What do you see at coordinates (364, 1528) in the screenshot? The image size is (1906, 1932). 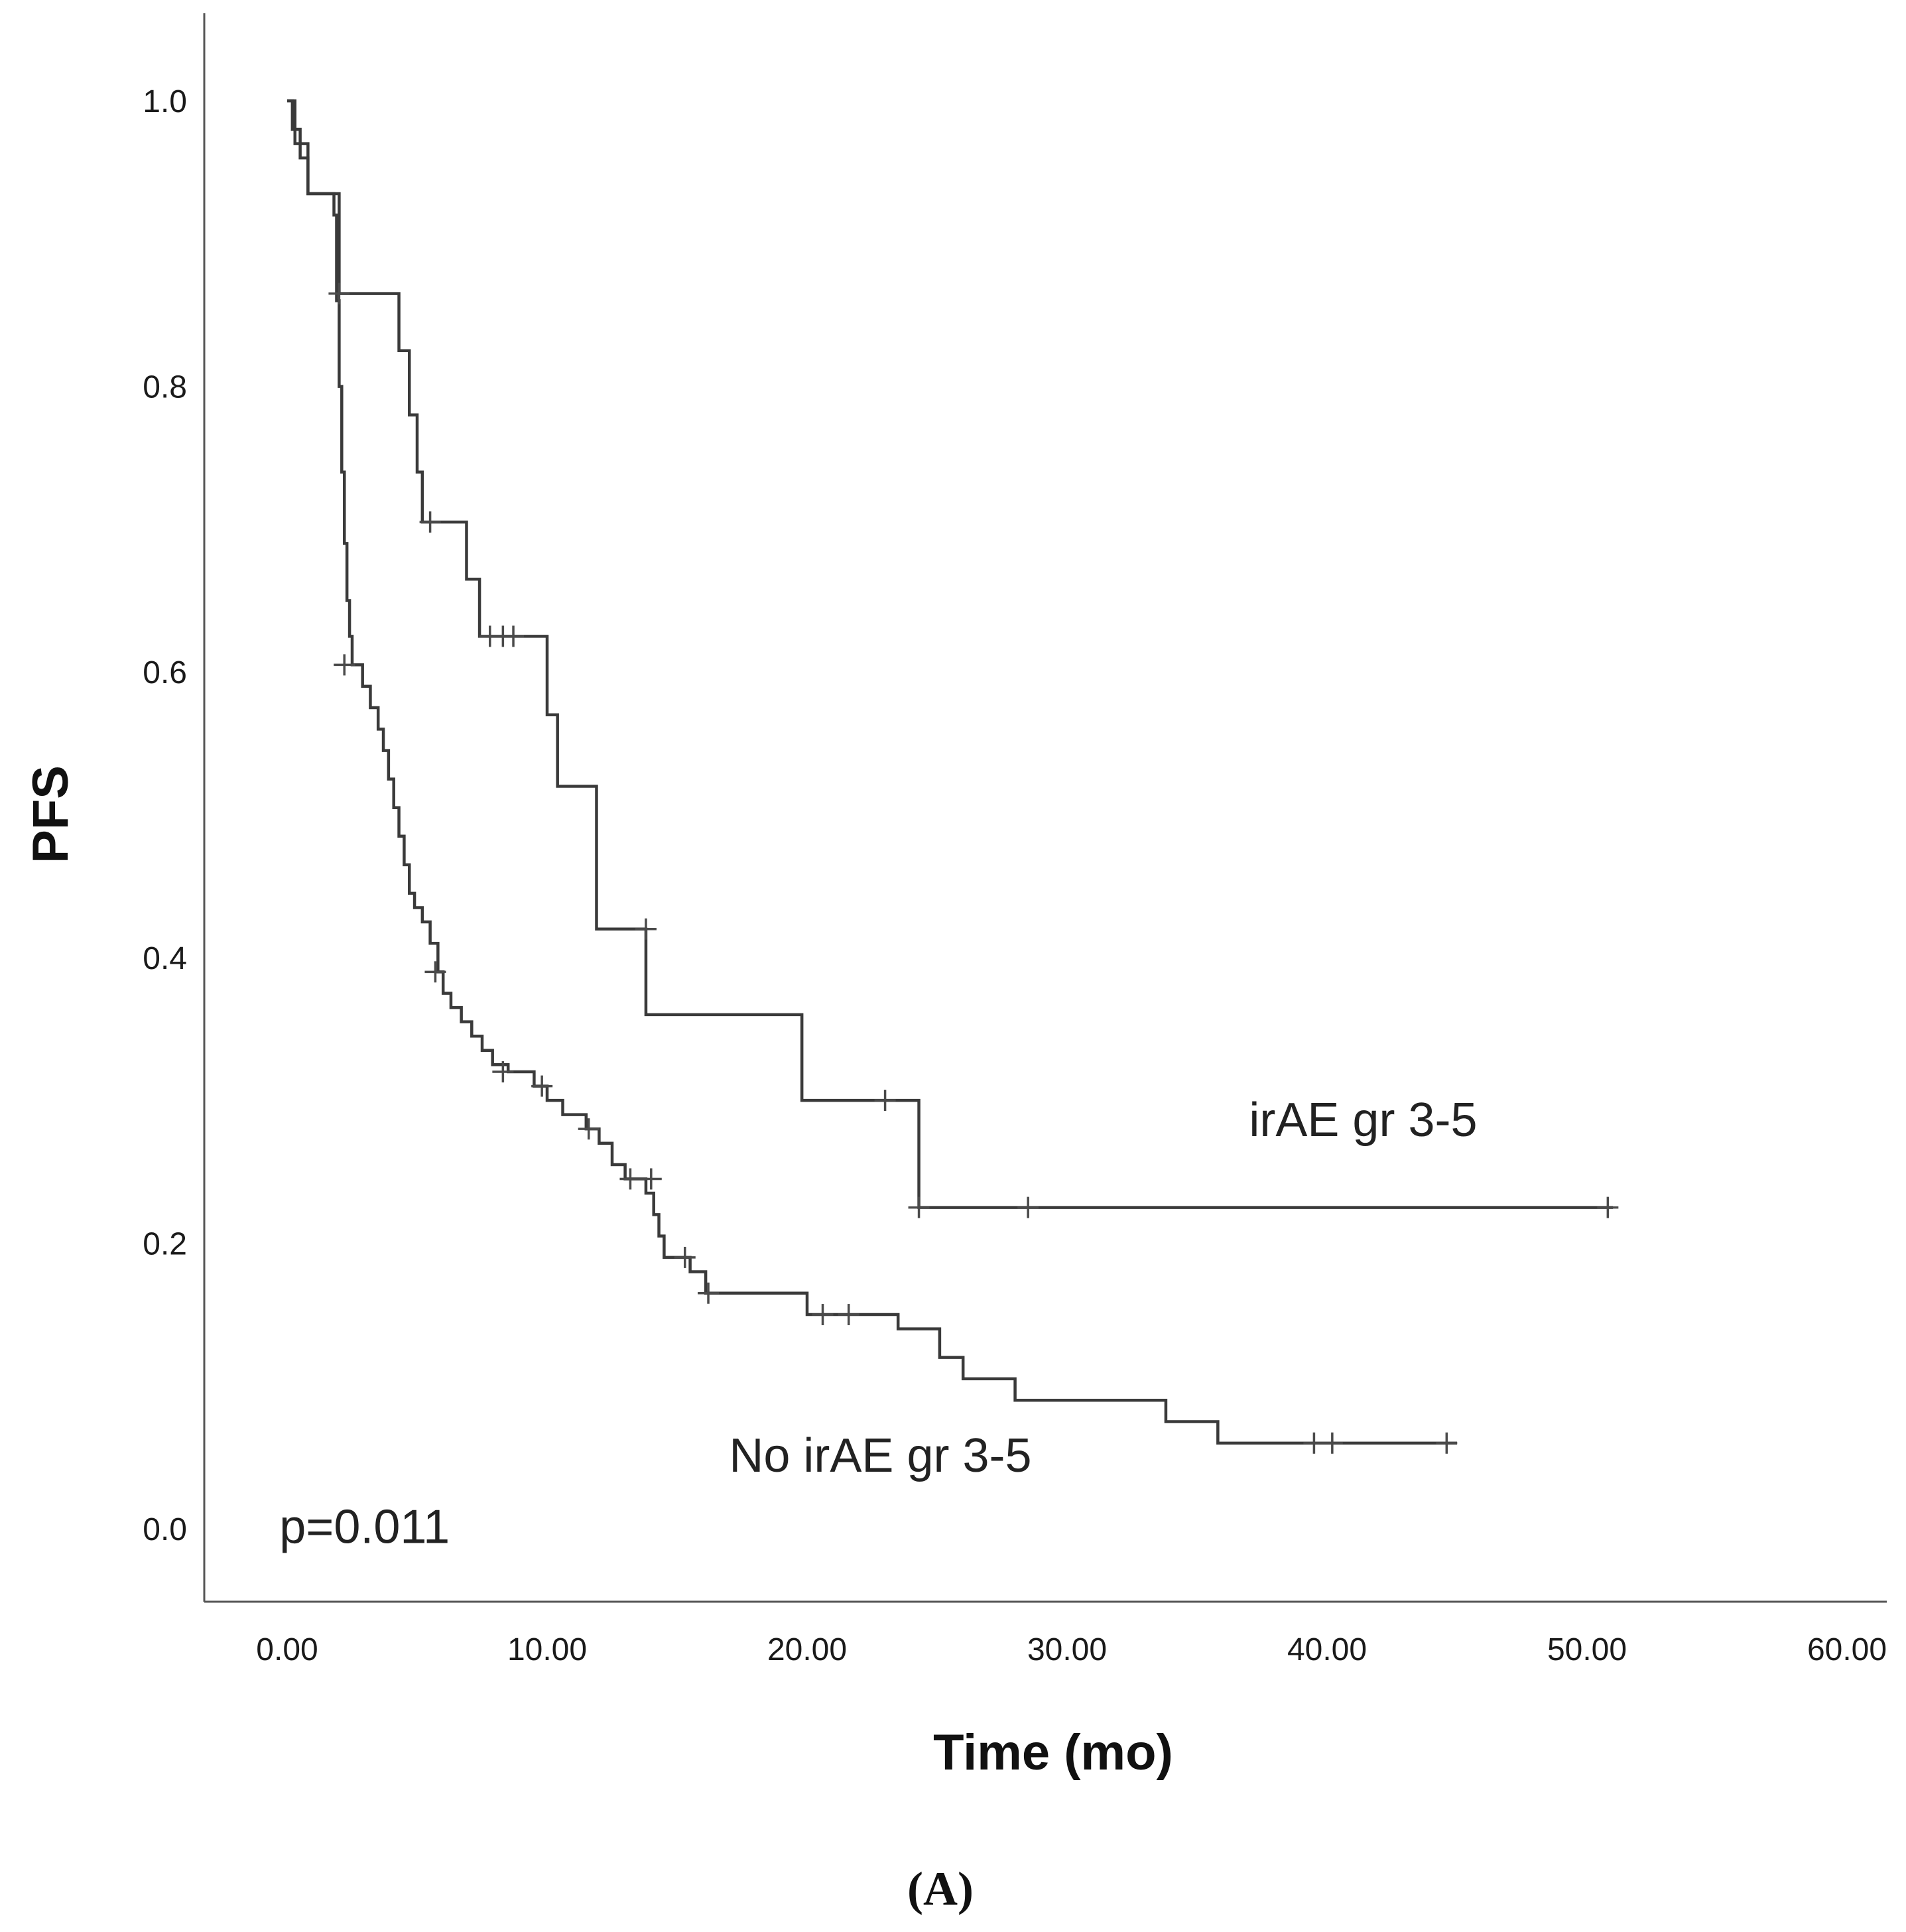 I see `p-value-annotation: p=0.011` at bounding box center [364, 1528].